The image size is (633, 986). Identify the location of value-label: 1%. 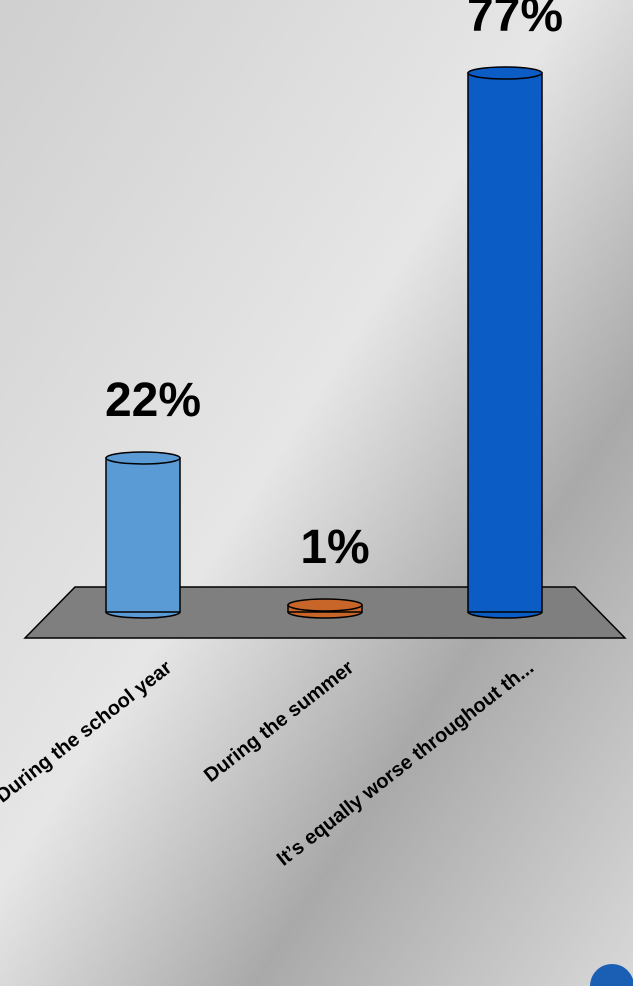
(334, 547).